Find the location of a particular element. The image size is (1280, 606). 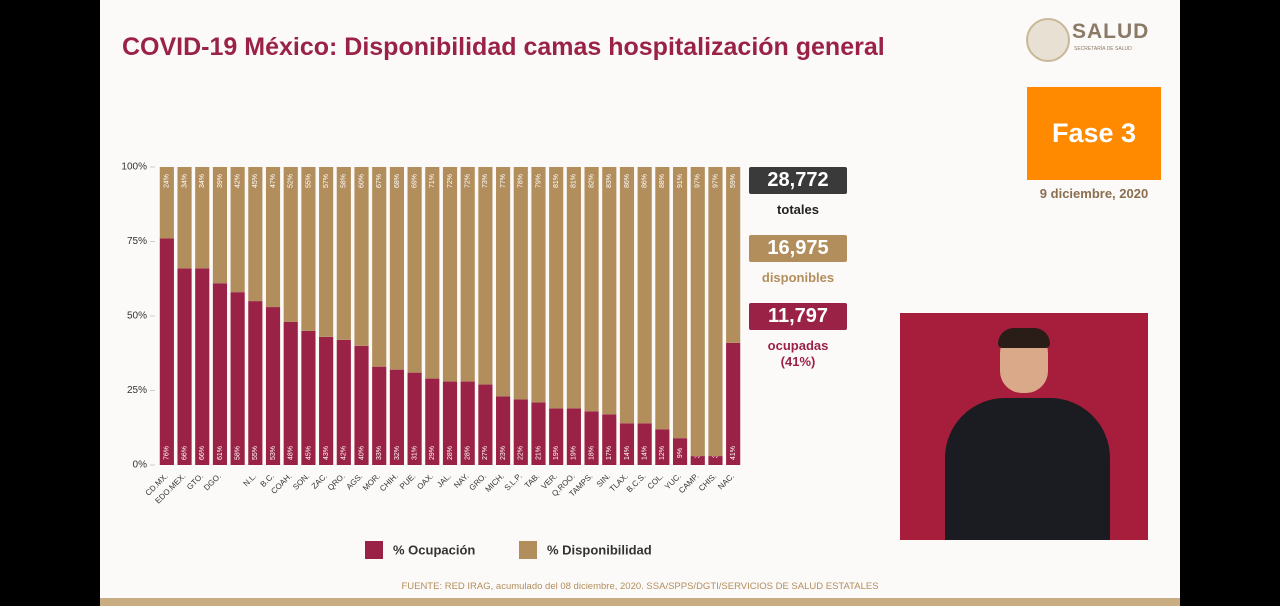

data-label: 53% is located at coordinates (273, 453).